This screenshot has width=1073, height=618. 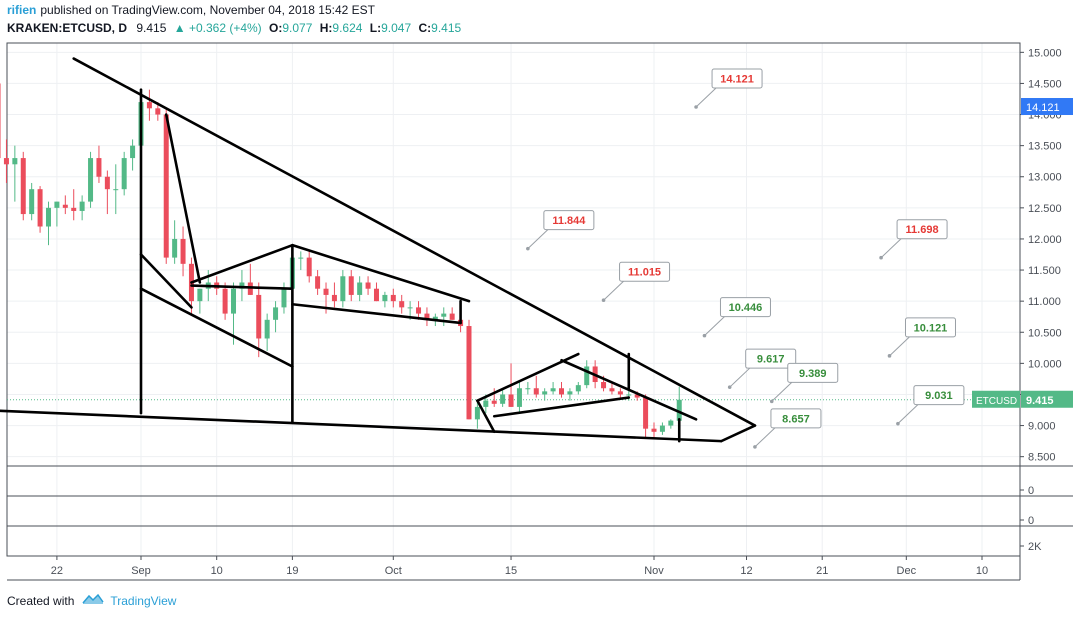 I want to click on author-name: rifien, so click(x=22, y=10).